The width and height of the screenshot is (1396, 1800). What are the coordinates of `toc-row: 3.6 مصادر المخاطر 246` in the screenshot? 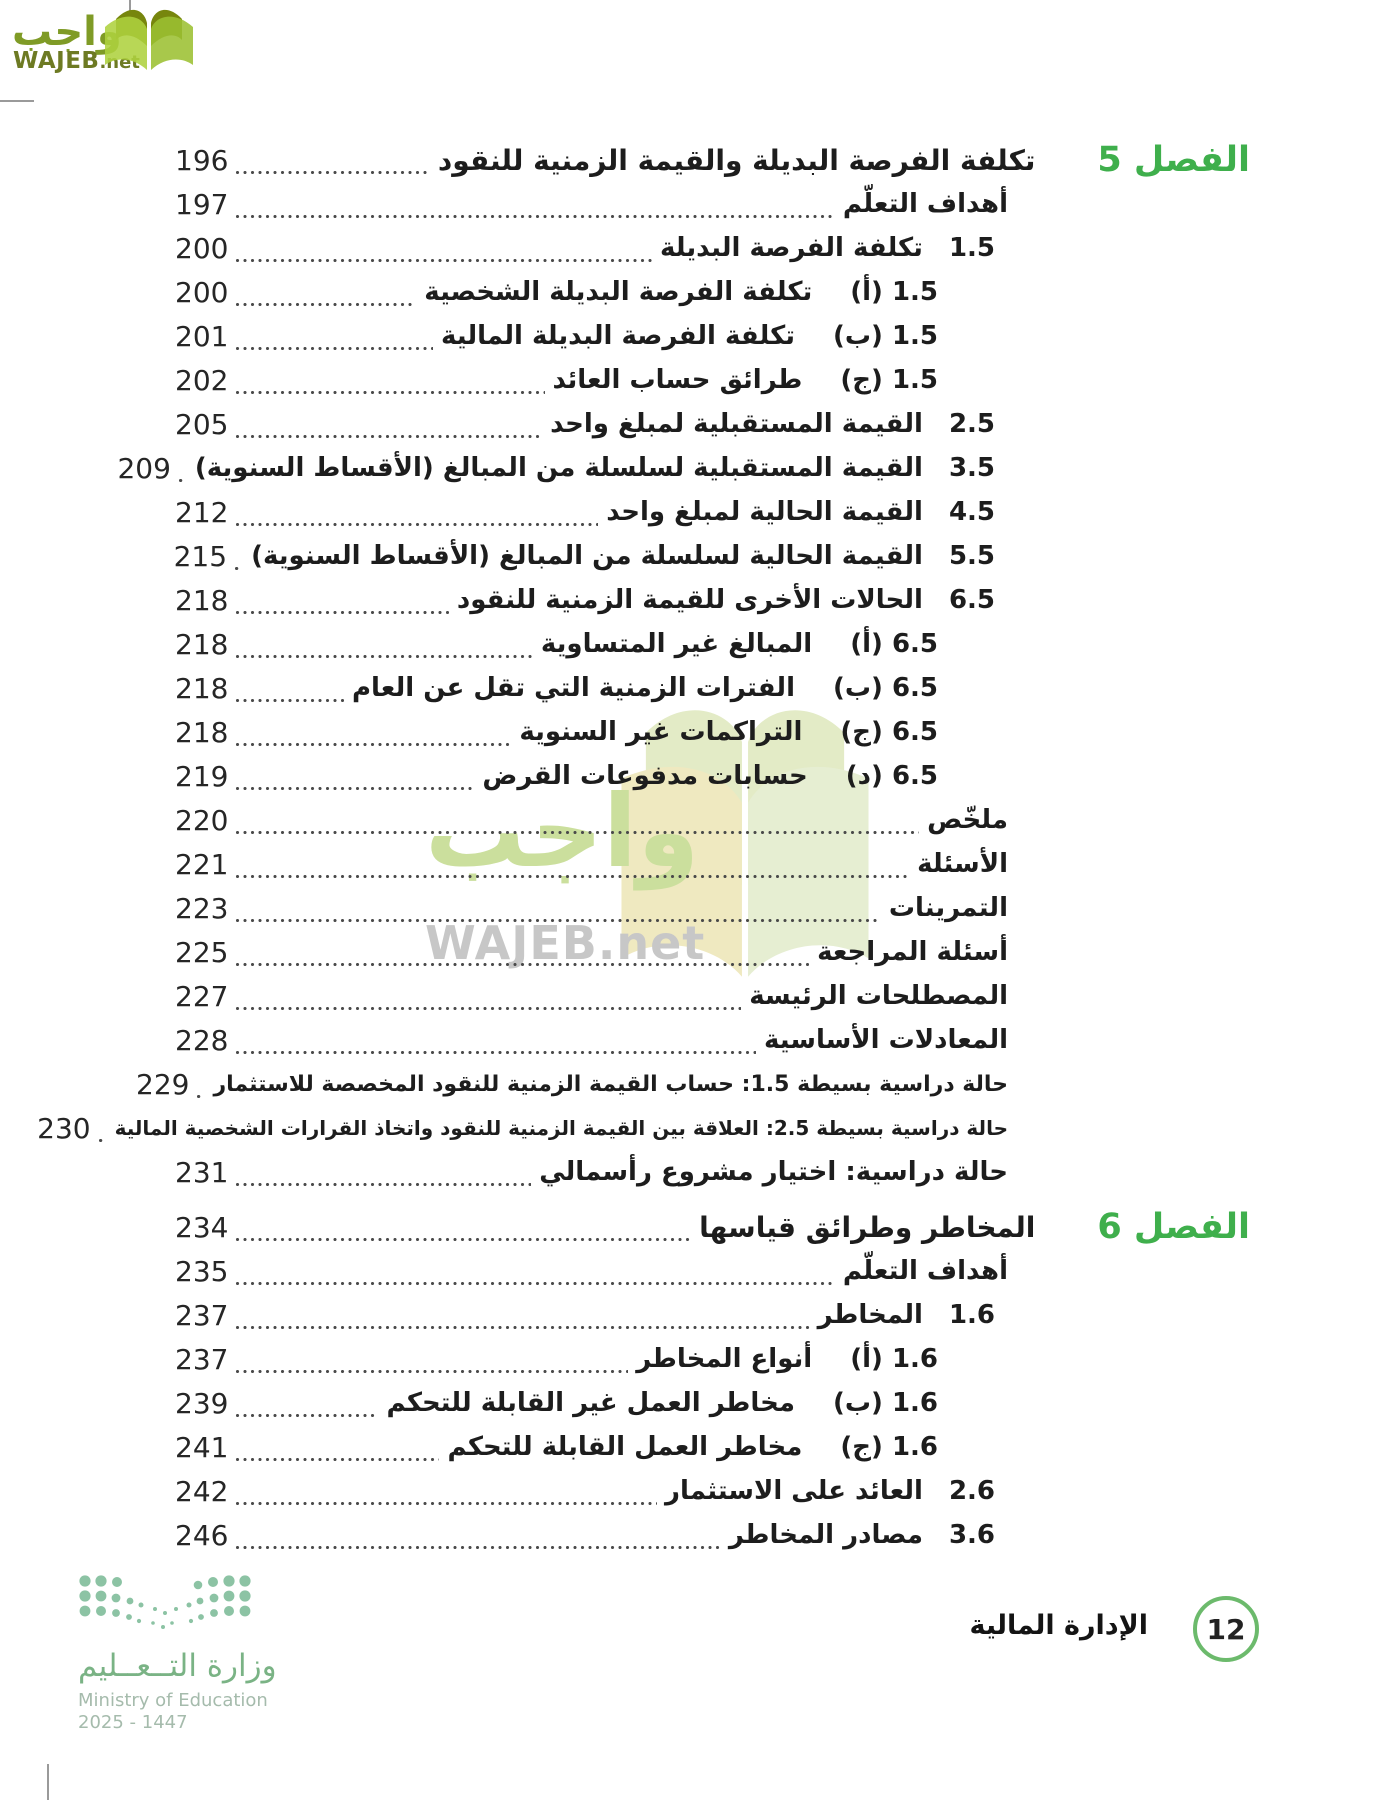 It's located at (712, 1535).